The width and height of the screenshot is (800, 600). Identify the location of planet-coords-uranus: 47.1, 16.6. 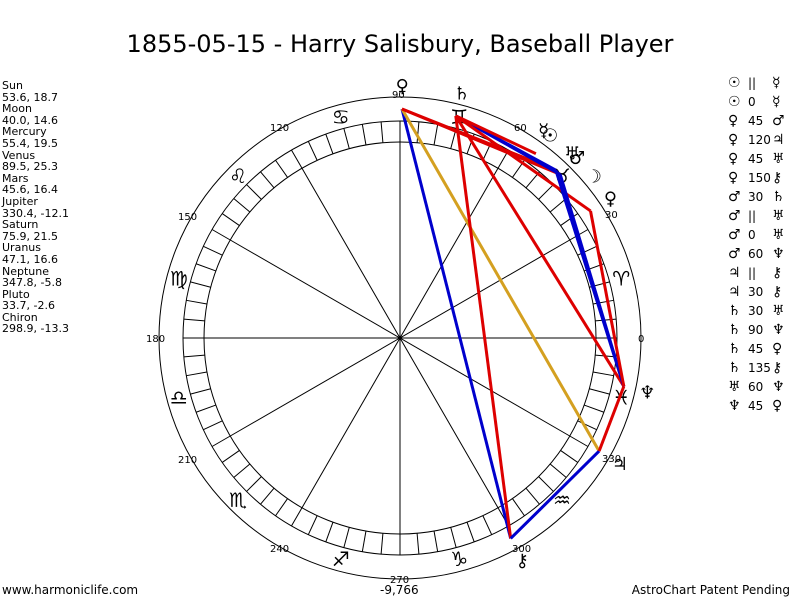
(30, 259).